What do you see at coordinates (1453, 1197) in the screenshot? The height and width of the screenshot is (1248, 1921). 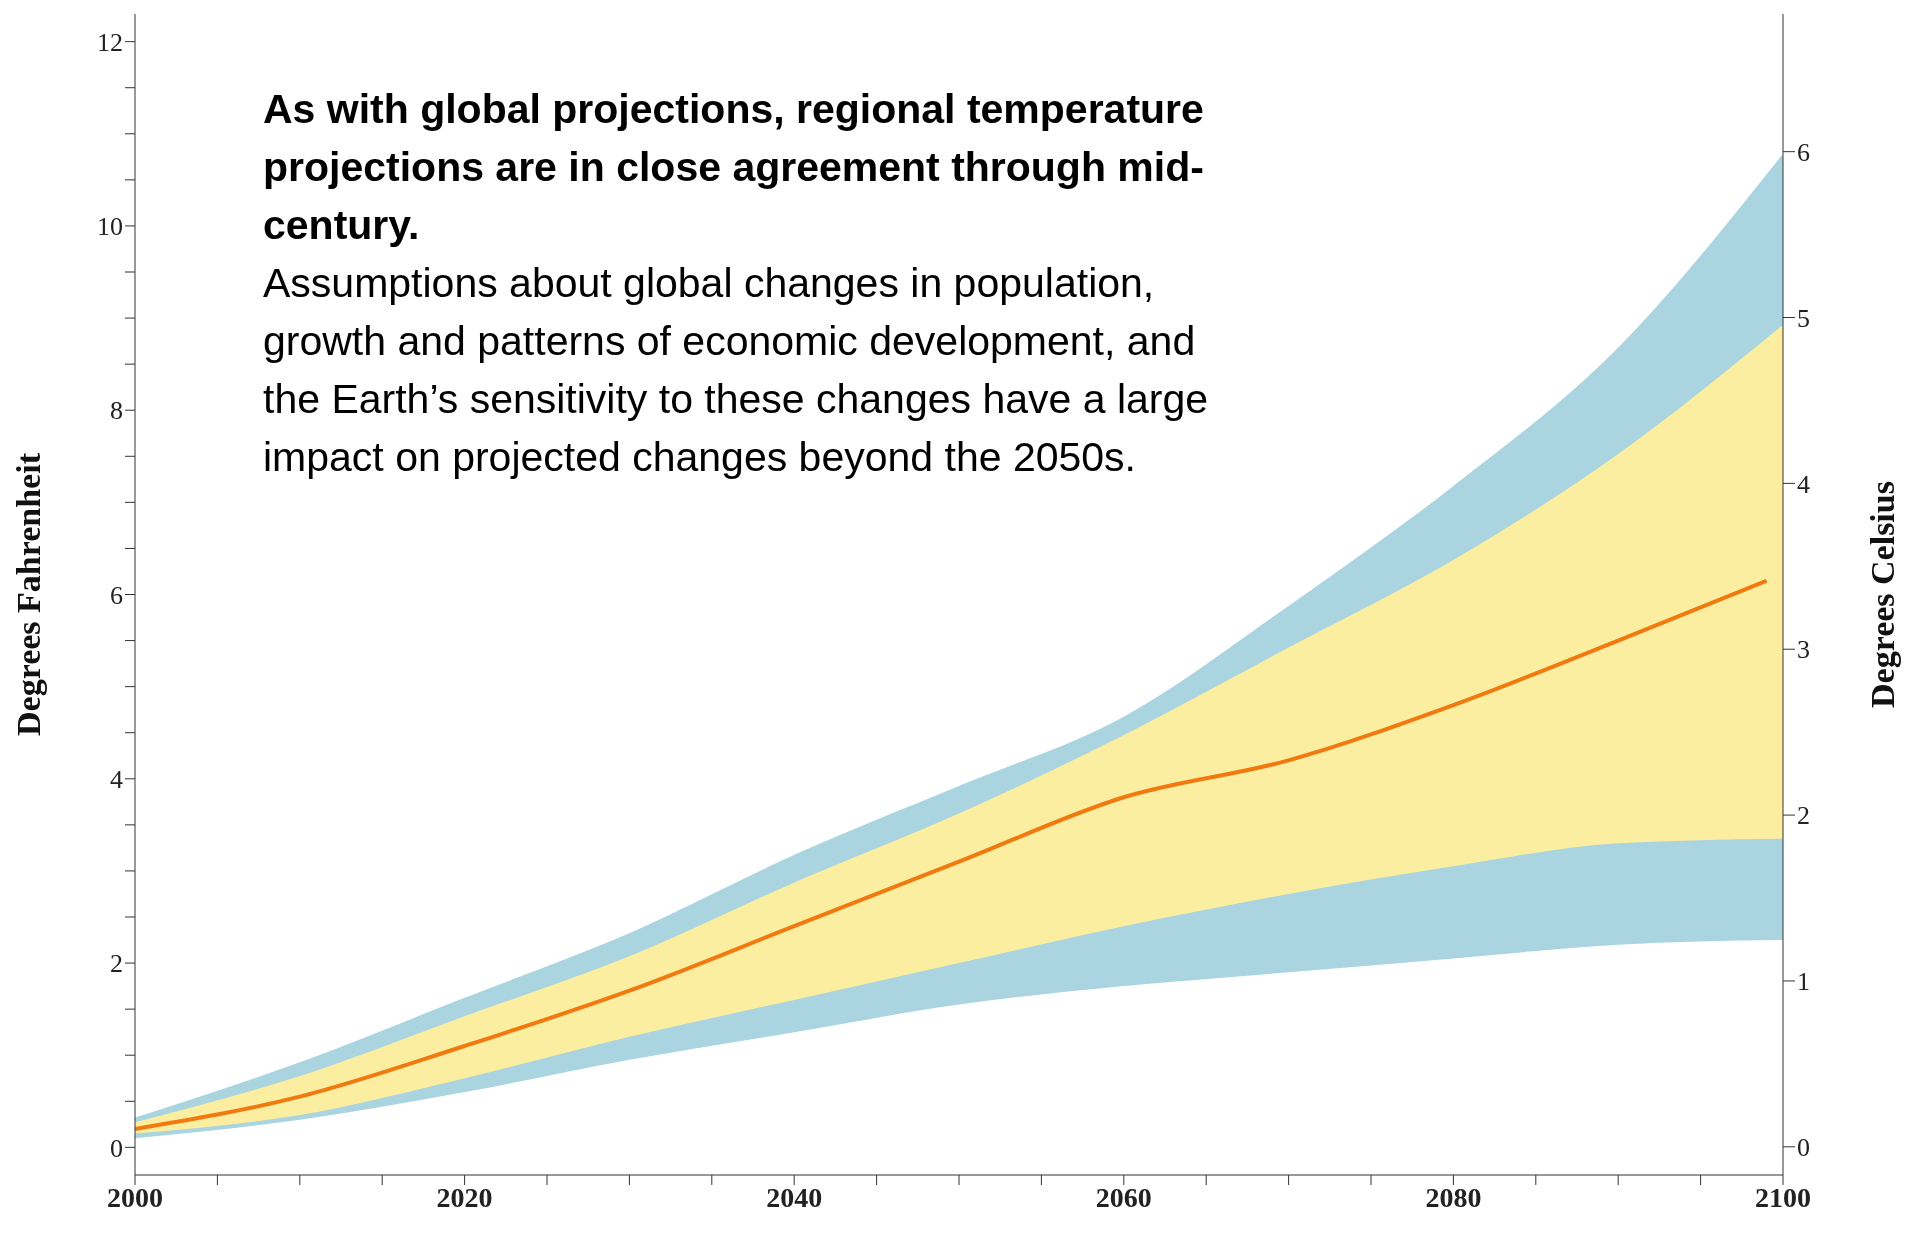 I see `x-tick-label: 2080` at bounding box center [1453, 1197].